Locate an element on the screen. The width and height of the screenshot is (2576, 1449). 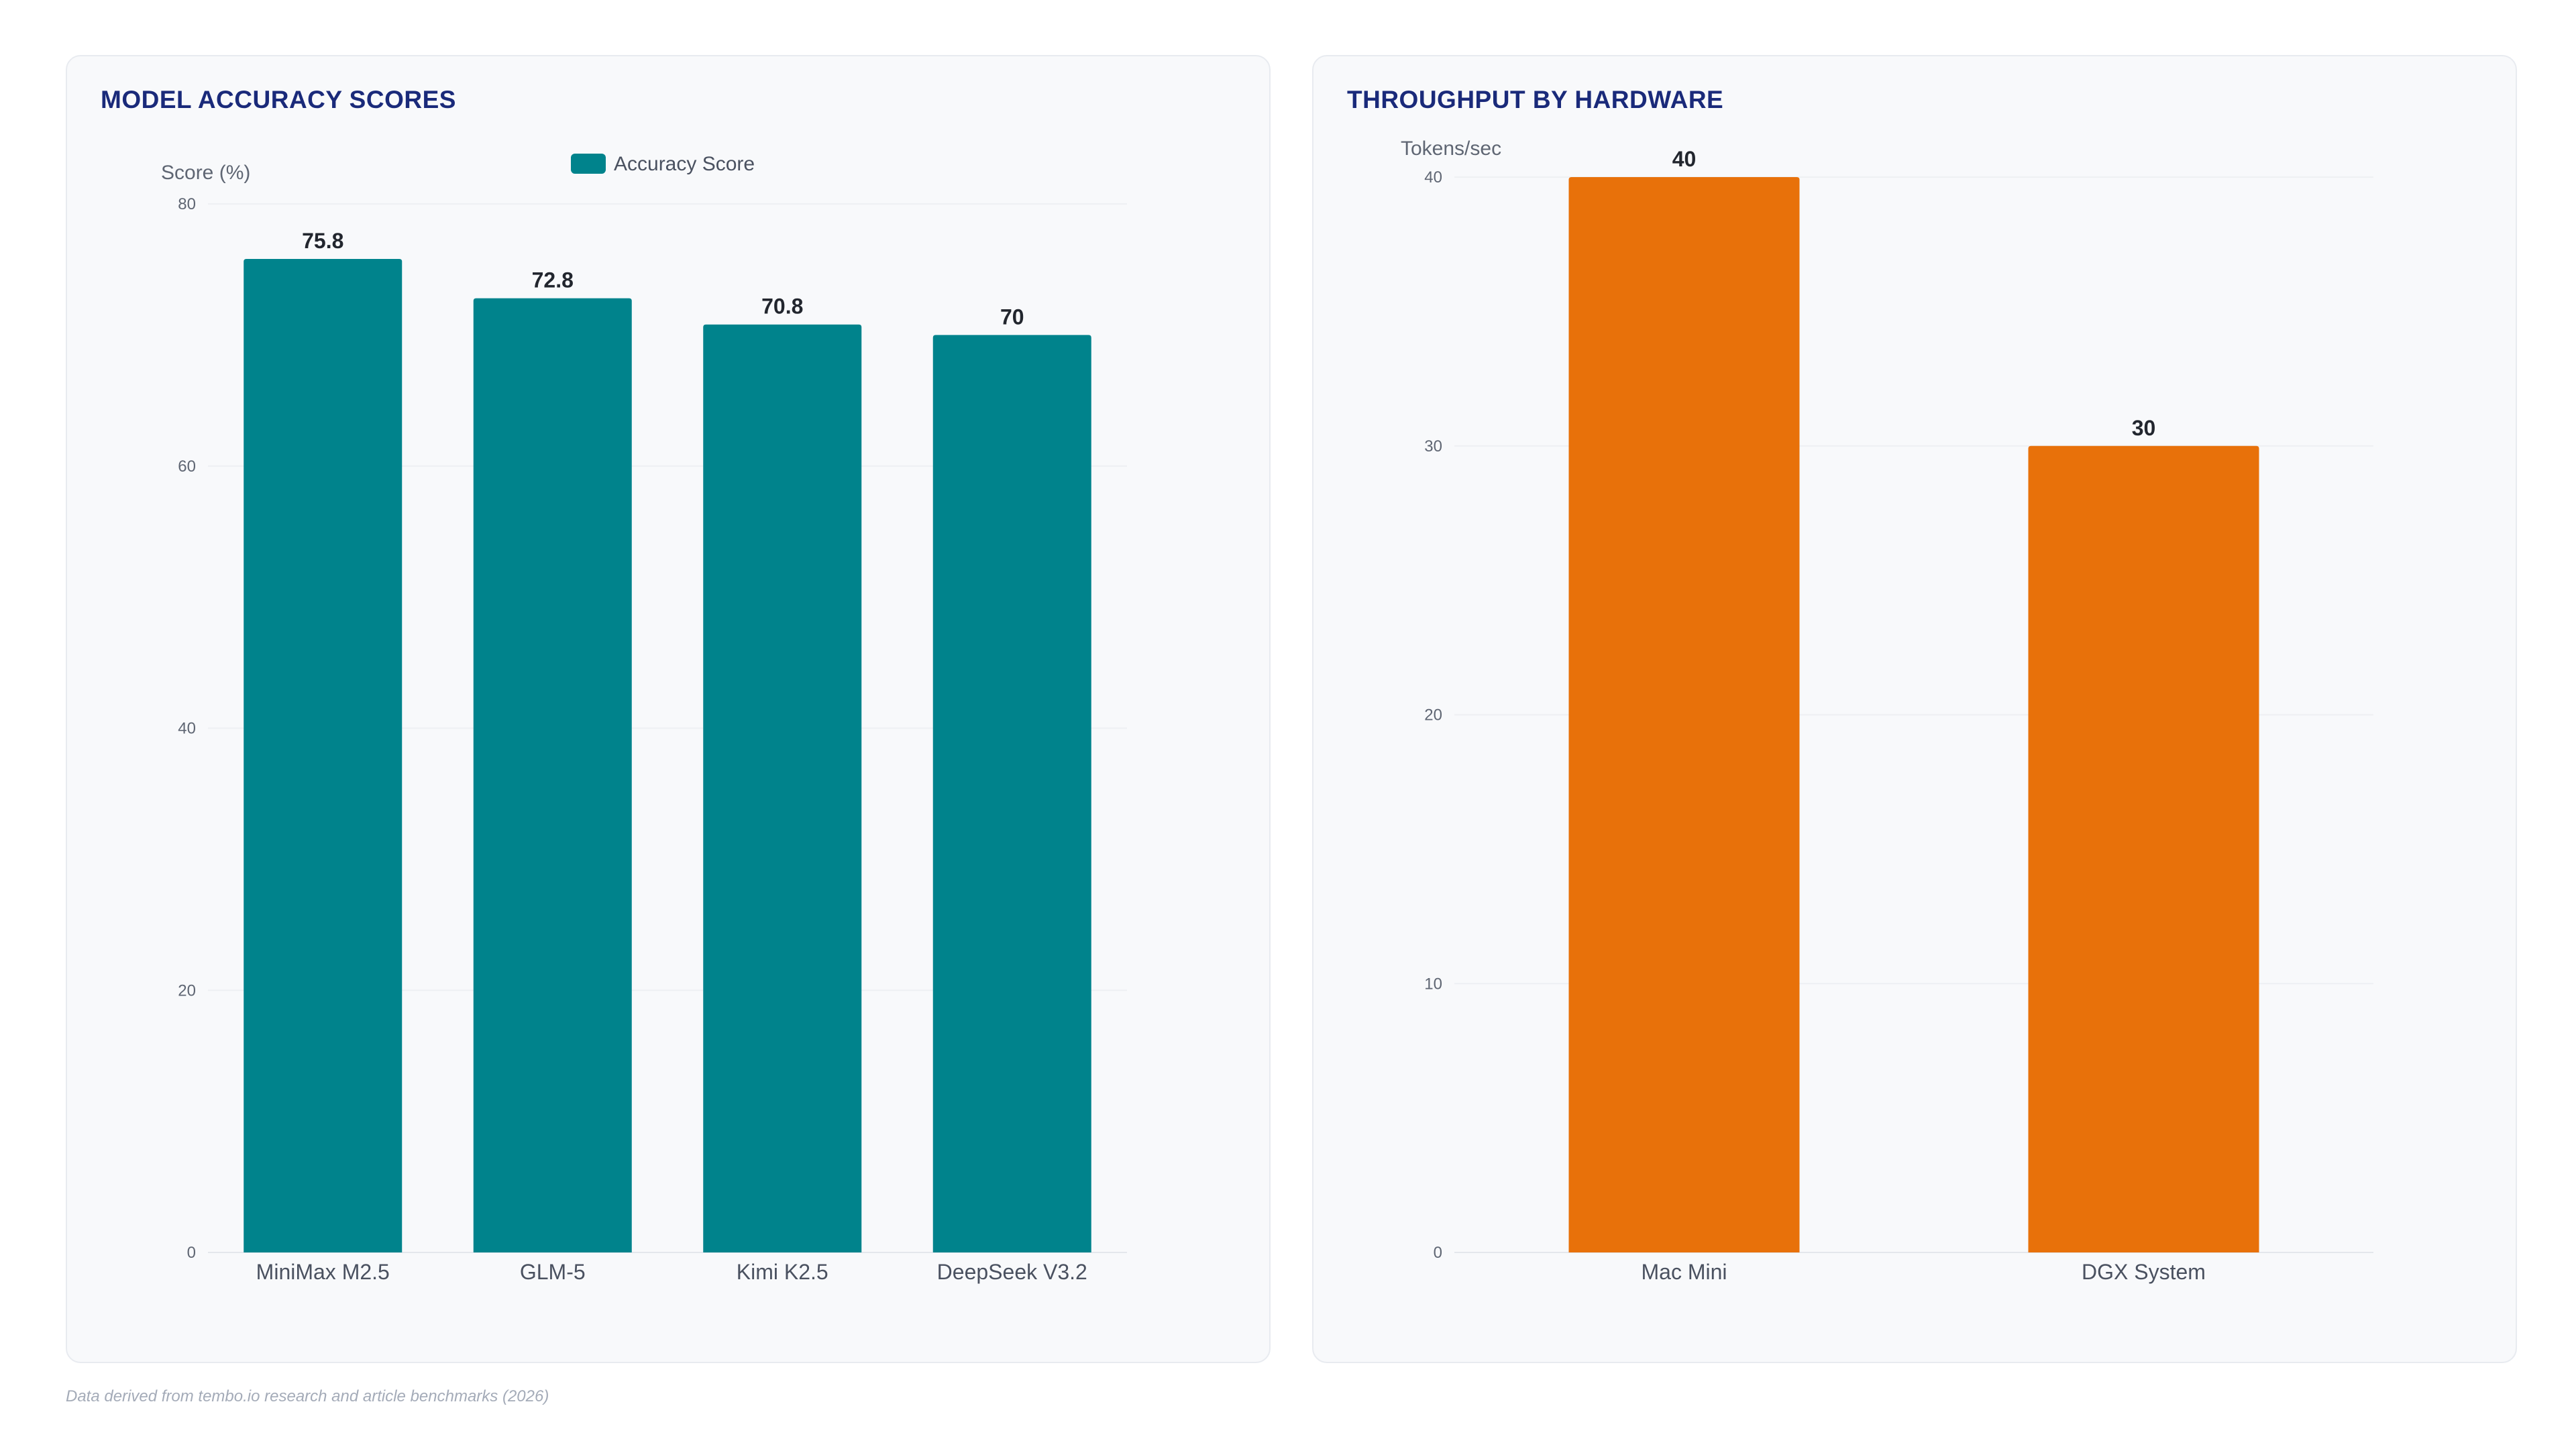
bar-value-label: 70 is located at coordinates (1012, 317).